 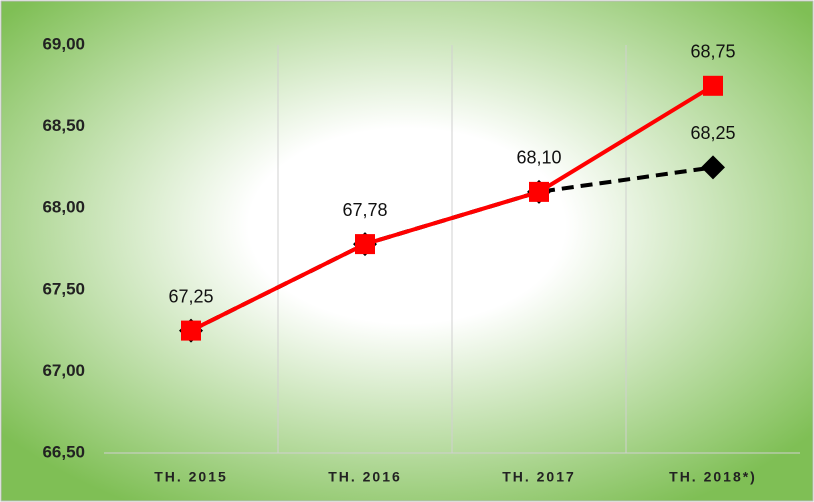 What do you see at coordinates (538, 158) in the screenshot?
I see `value-label: 68,10` at bounding box center [538, 158].